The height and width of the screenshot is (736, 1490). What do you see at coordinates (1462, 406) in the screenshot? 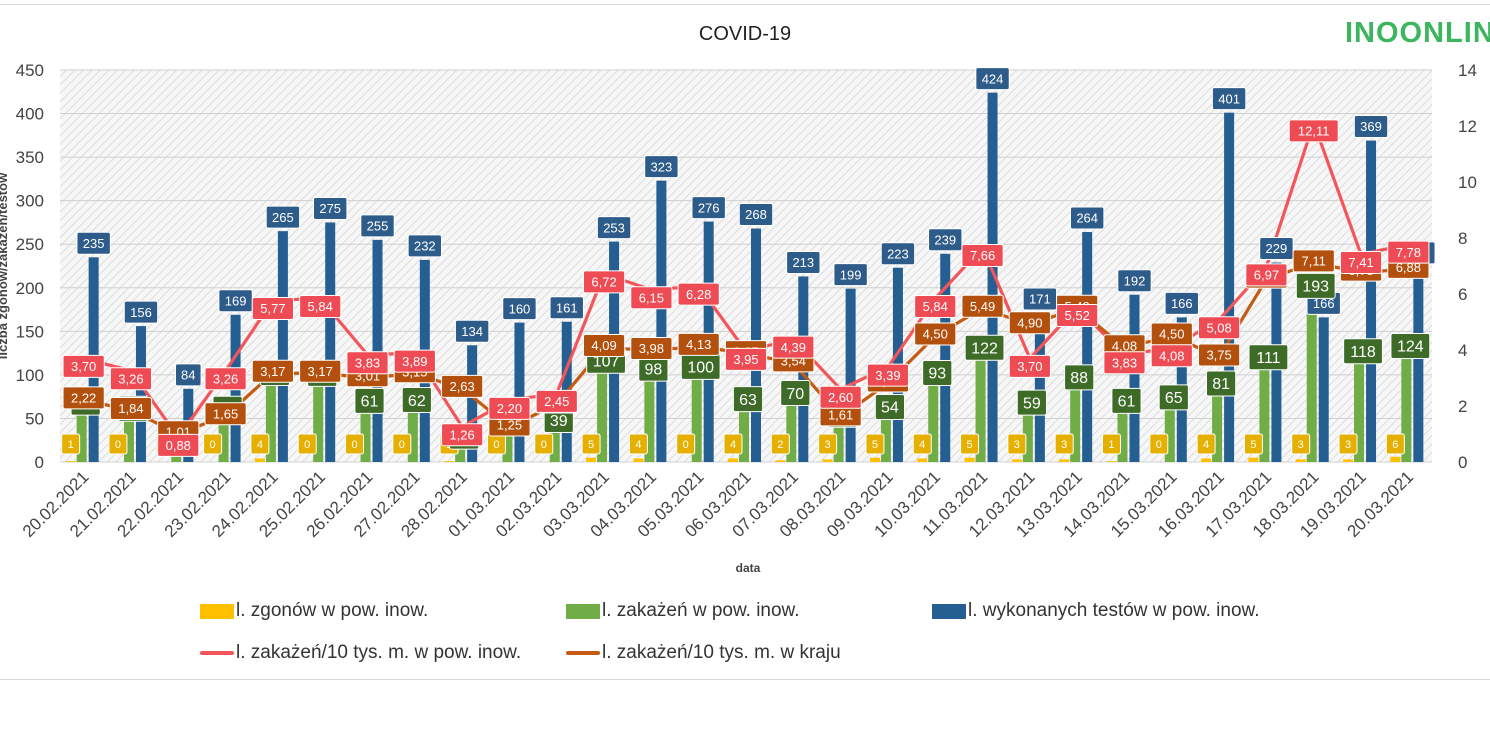
I see `y2-tick-label: 2` at bounding box center [1462, 406].